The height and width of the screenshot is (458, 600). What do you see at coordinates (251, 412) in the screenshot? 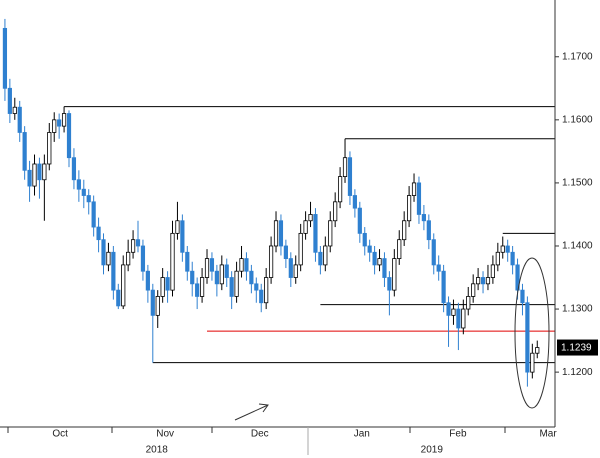
I see `arrow` at bounding box center [251, 412].